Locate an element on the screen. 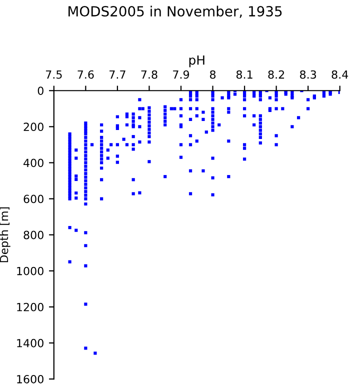  y-tick-label: 1400 is located at coordinates (30, 343).